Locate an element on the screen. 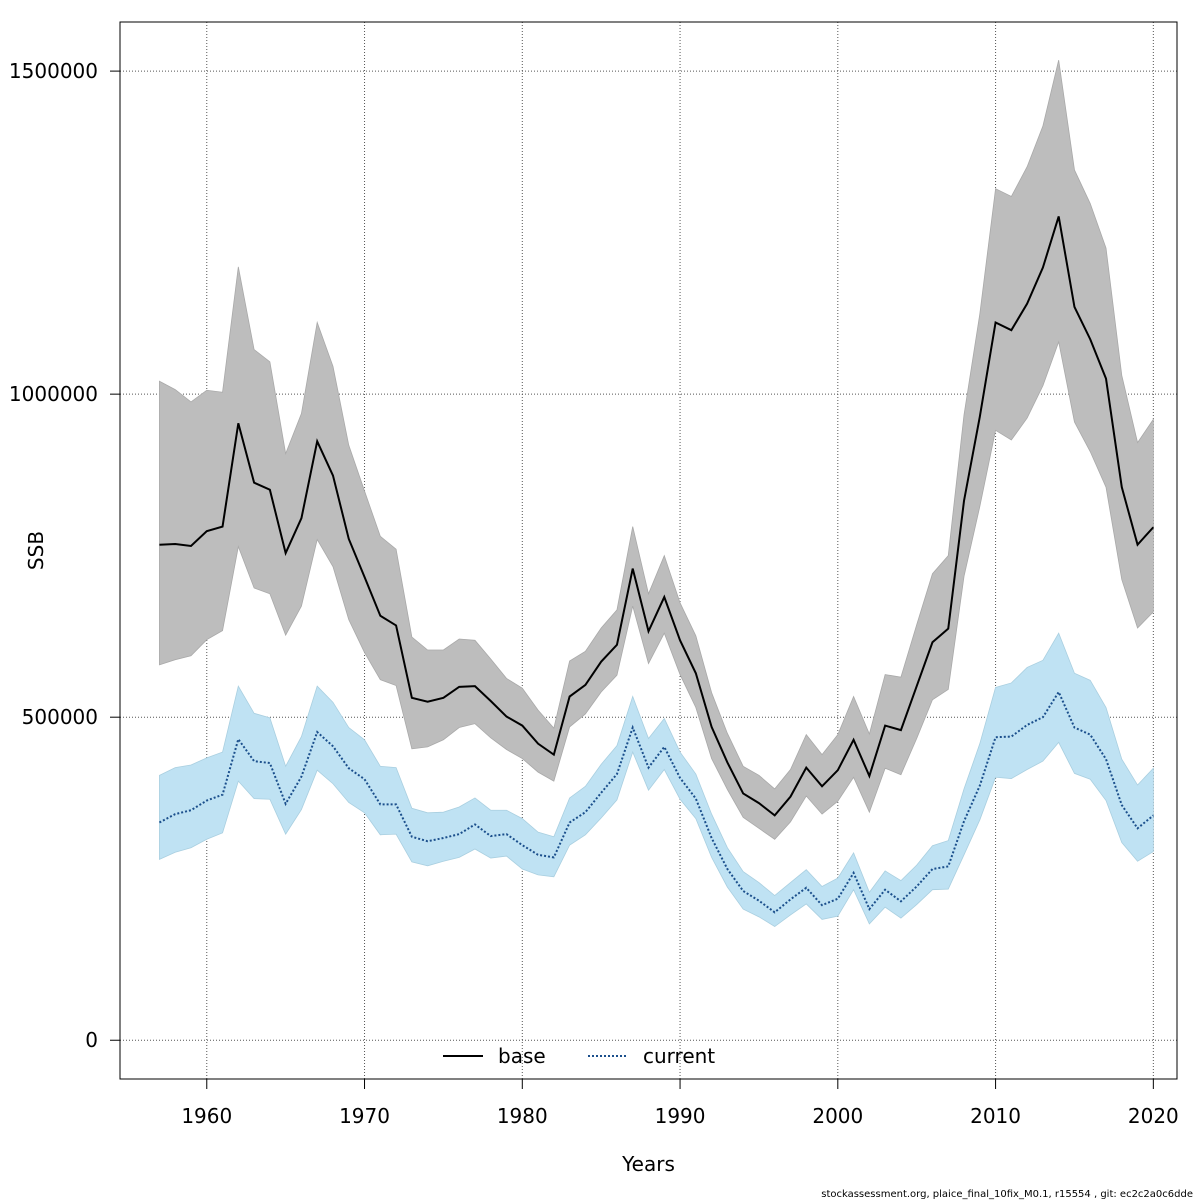 The width and height of the screenshot is (1200, 1200). legend: base current is located at coordinates (579, 1056).